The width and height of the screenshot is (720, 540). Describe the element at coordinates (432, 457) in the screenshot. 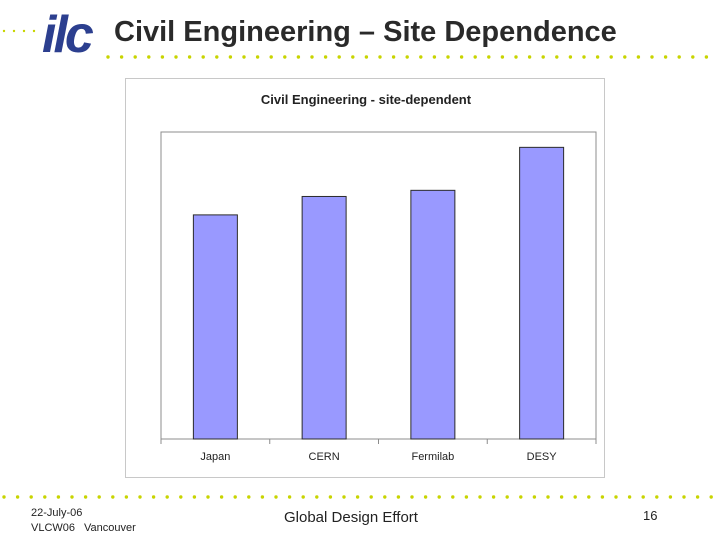

I see `x-label-fermilab: Fermilab` at that location.